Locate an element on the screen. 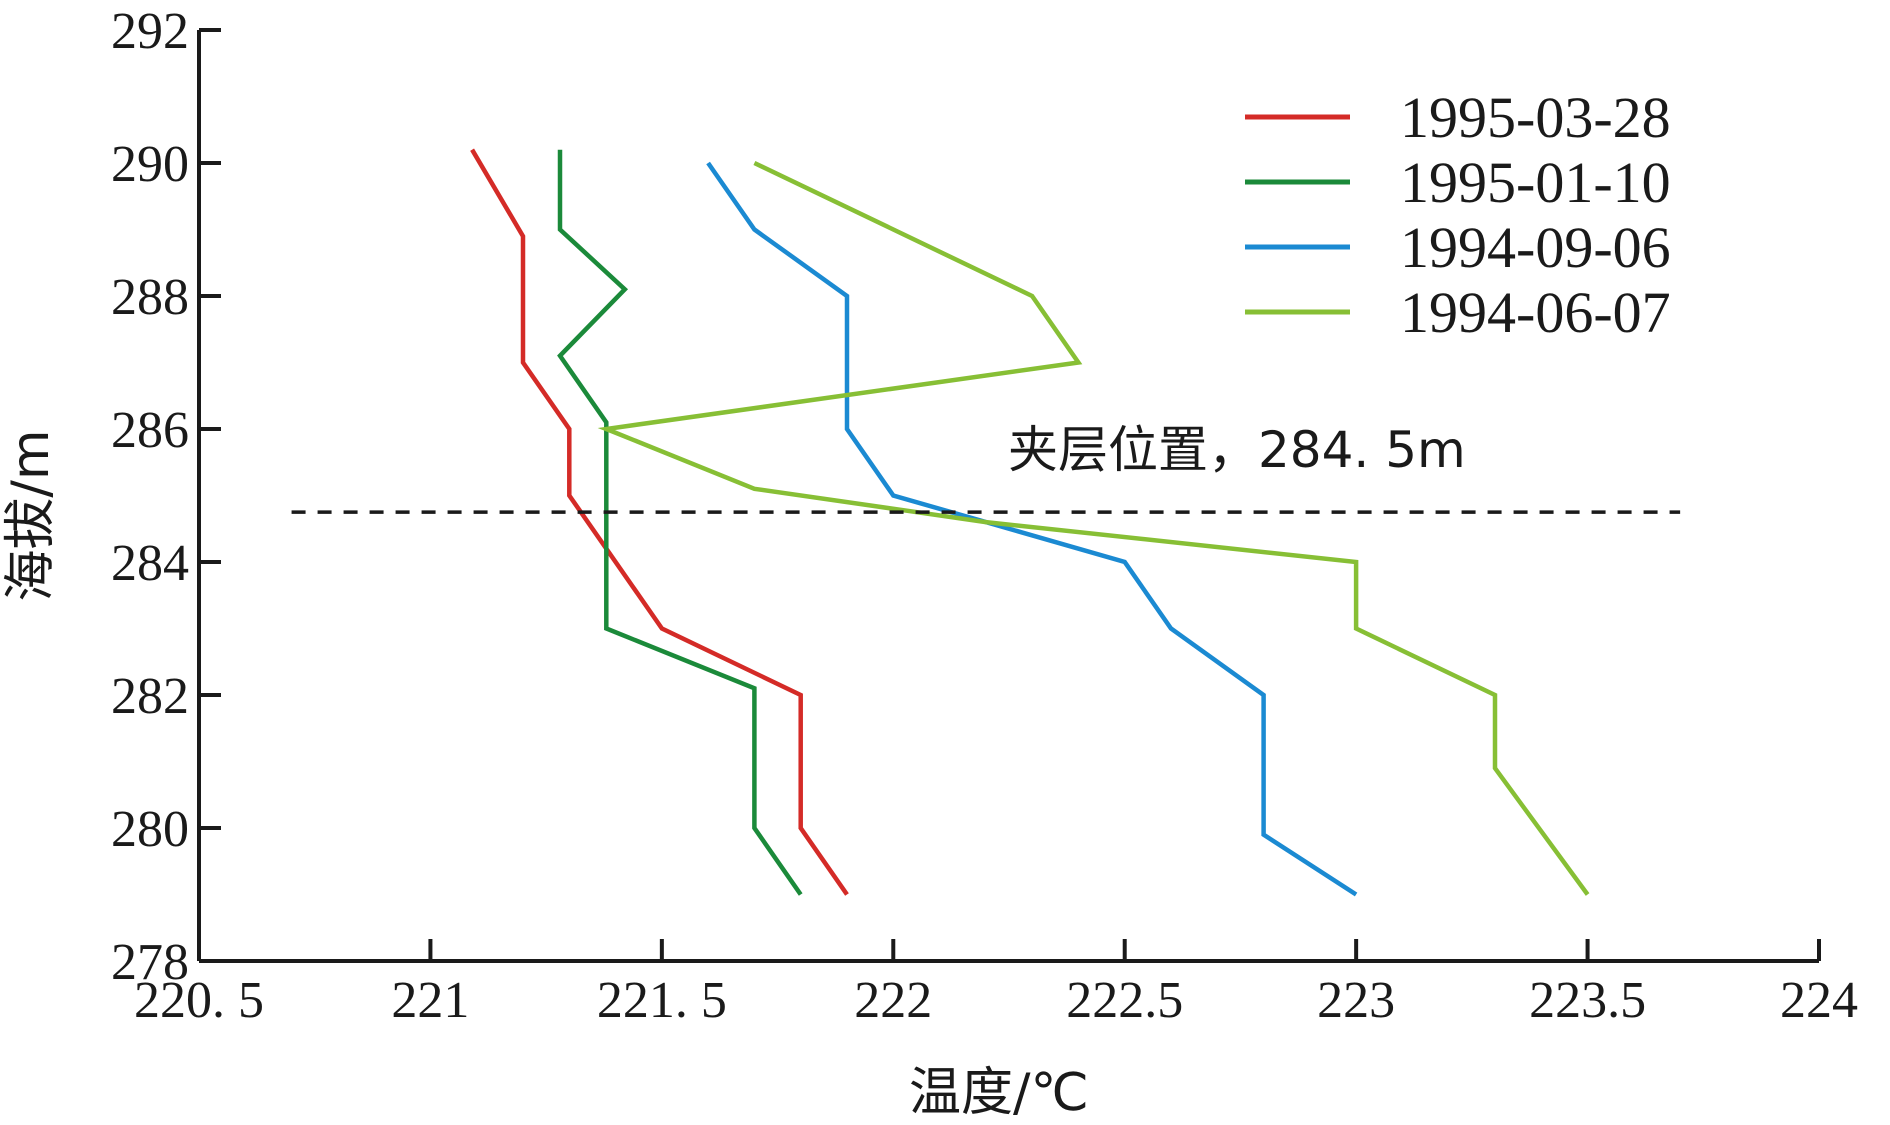 This screenshot has height=1125, width=1890. x-axis-title: 温度/℃ is located at coordinates (999, 1093).